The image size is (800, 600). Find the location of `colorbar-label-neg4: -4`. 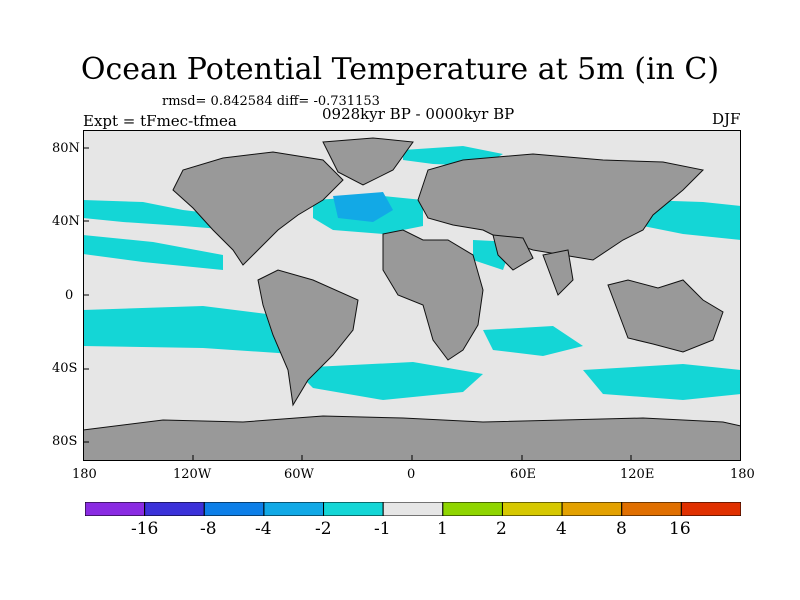

colorbar-label-neg4: -4 is located at coordinates (263, 529).